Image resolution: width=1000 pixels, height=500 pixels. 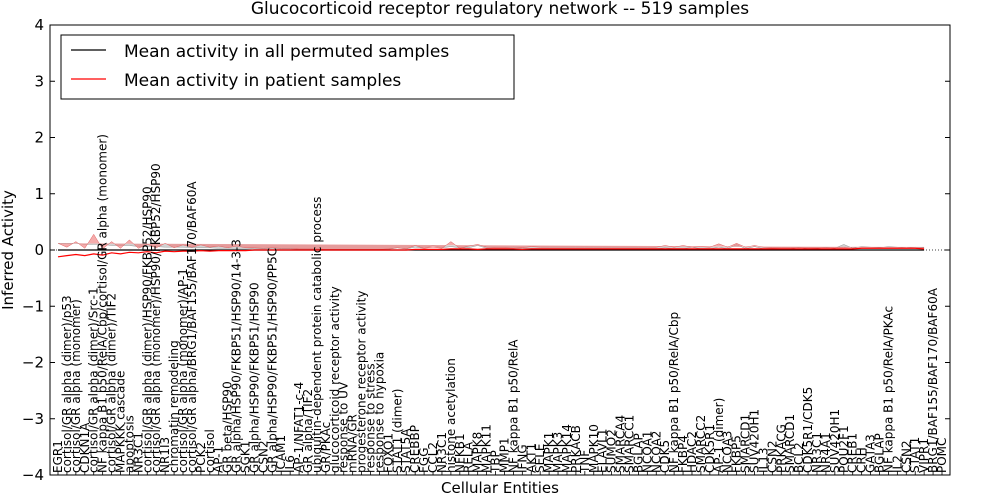 What do you see at coordinates (728, 452) in the screenshot?
I see `x-tick-label: NCOA3` at bounding box center [728, 452].